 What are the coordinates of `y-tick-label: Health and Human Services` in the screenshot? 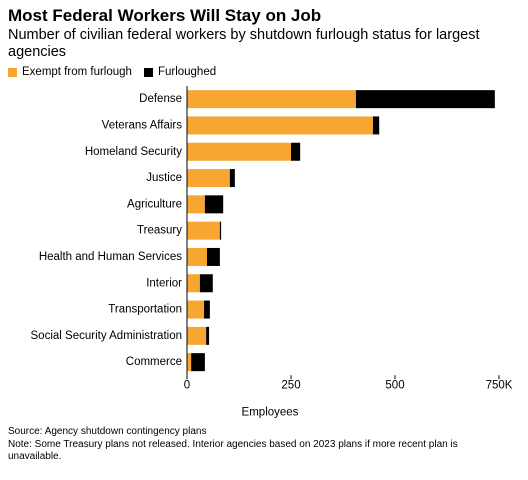 It's located at (110, 257).